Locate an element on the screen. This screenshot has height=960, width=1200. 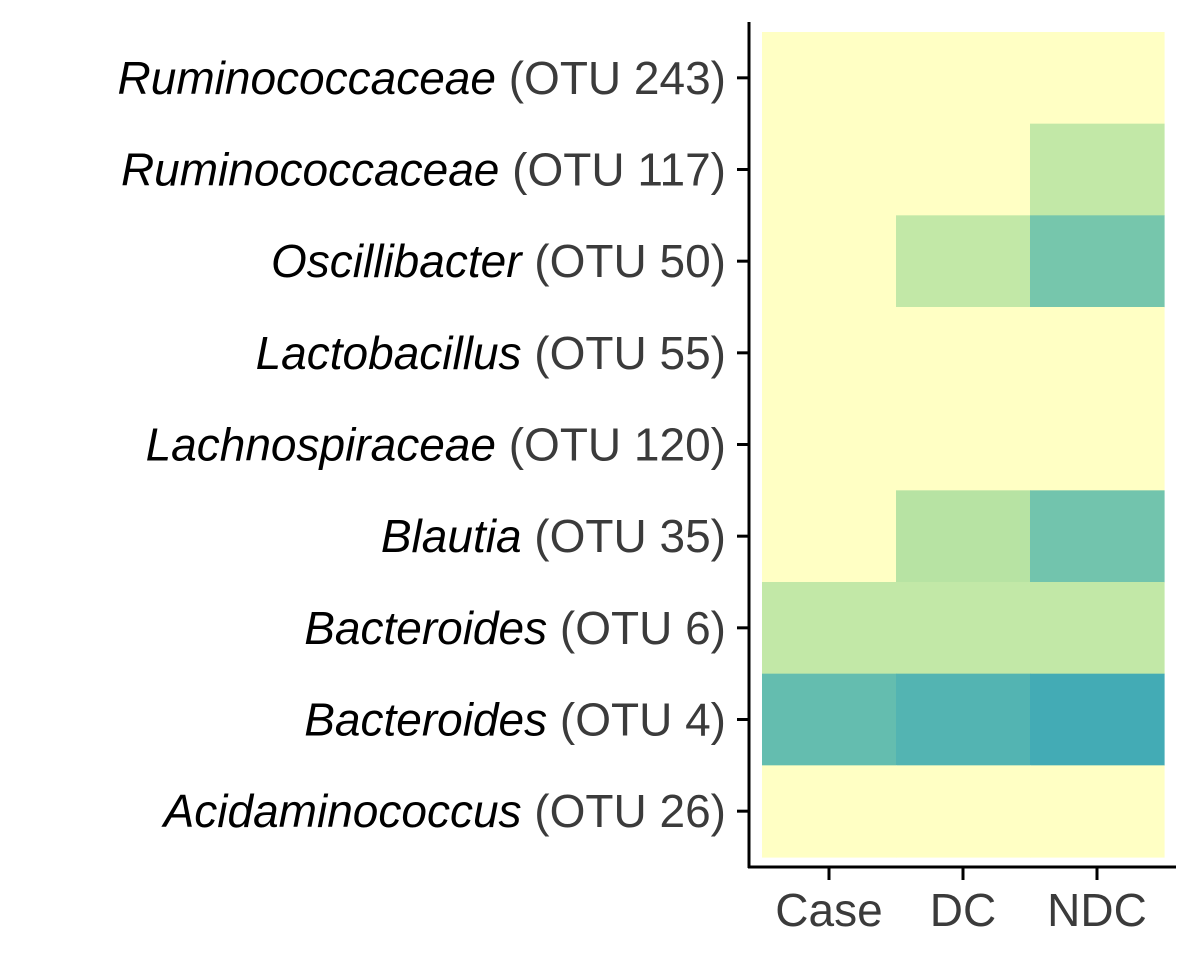
y-tick-label: Lachnospiraceae (OTU 120) is located at coordinates (436, 445).